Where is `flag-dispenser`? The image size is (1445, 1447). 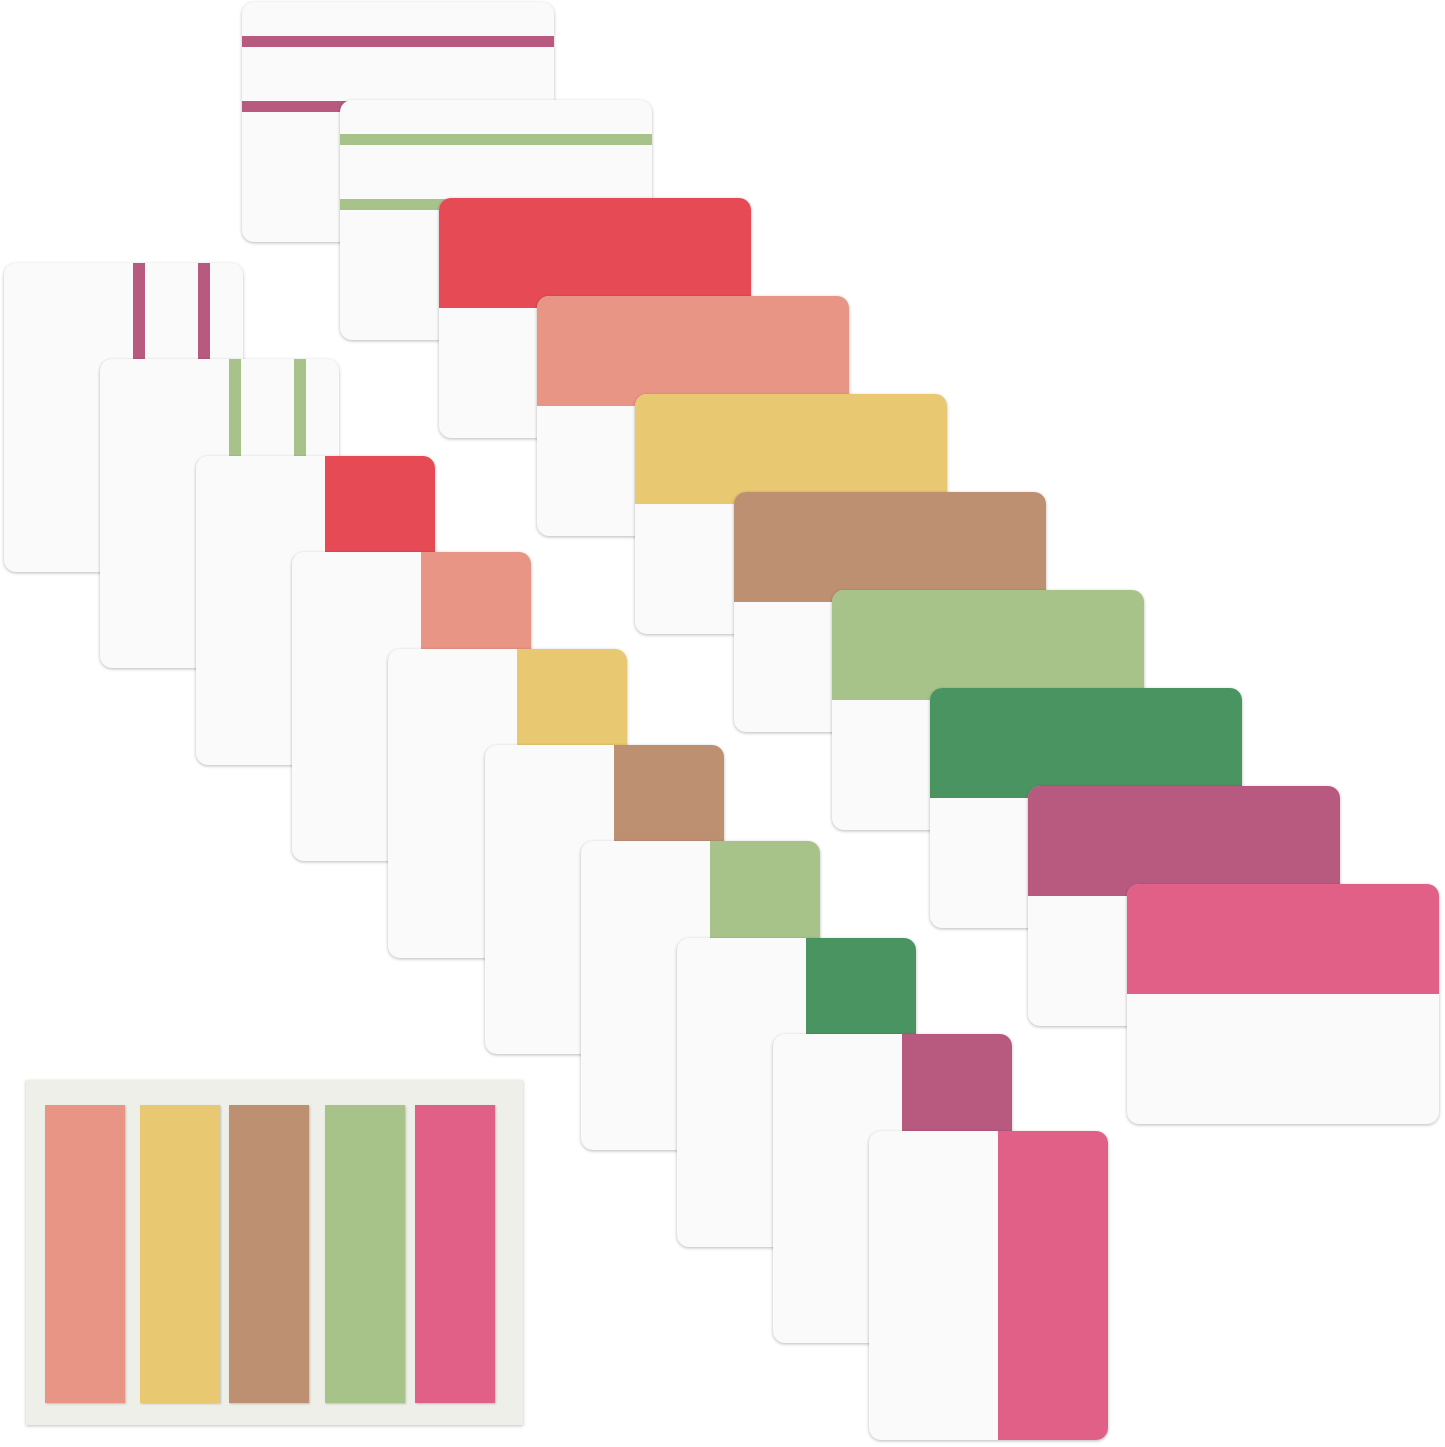
flag-dispenser is located at coordinates (274, 1252).